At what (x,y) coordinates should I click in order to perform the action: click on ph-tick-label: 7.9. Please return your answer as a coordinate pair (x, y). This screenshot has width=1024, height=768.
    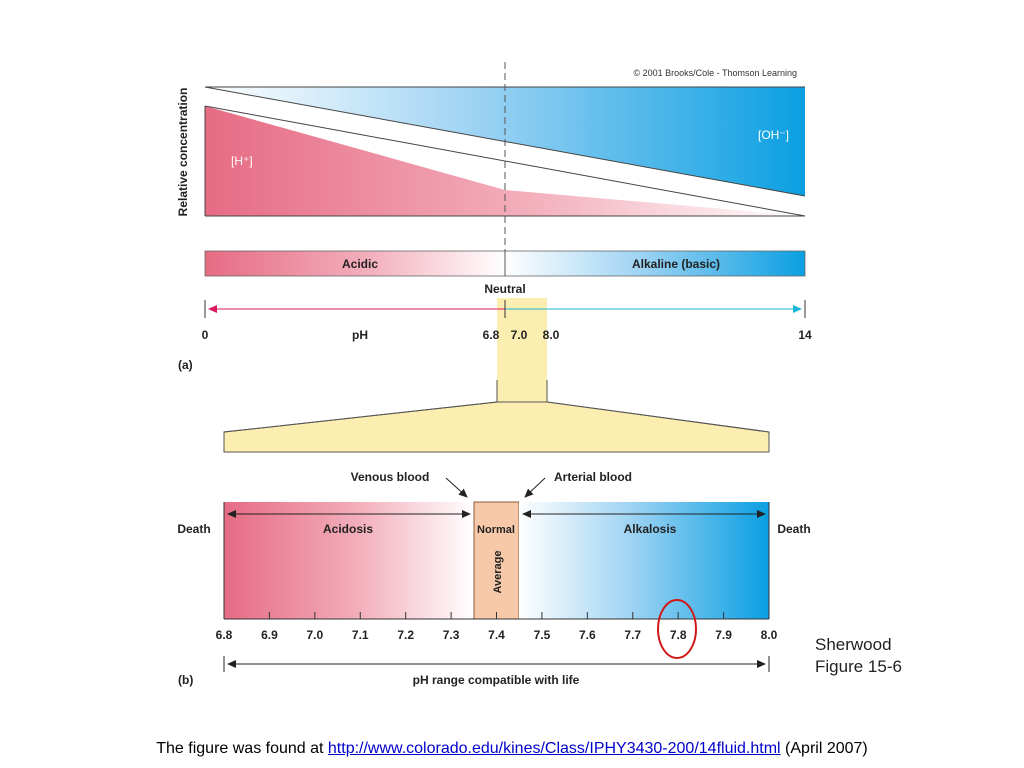
    Looking at the image, I should click on (723, 635).